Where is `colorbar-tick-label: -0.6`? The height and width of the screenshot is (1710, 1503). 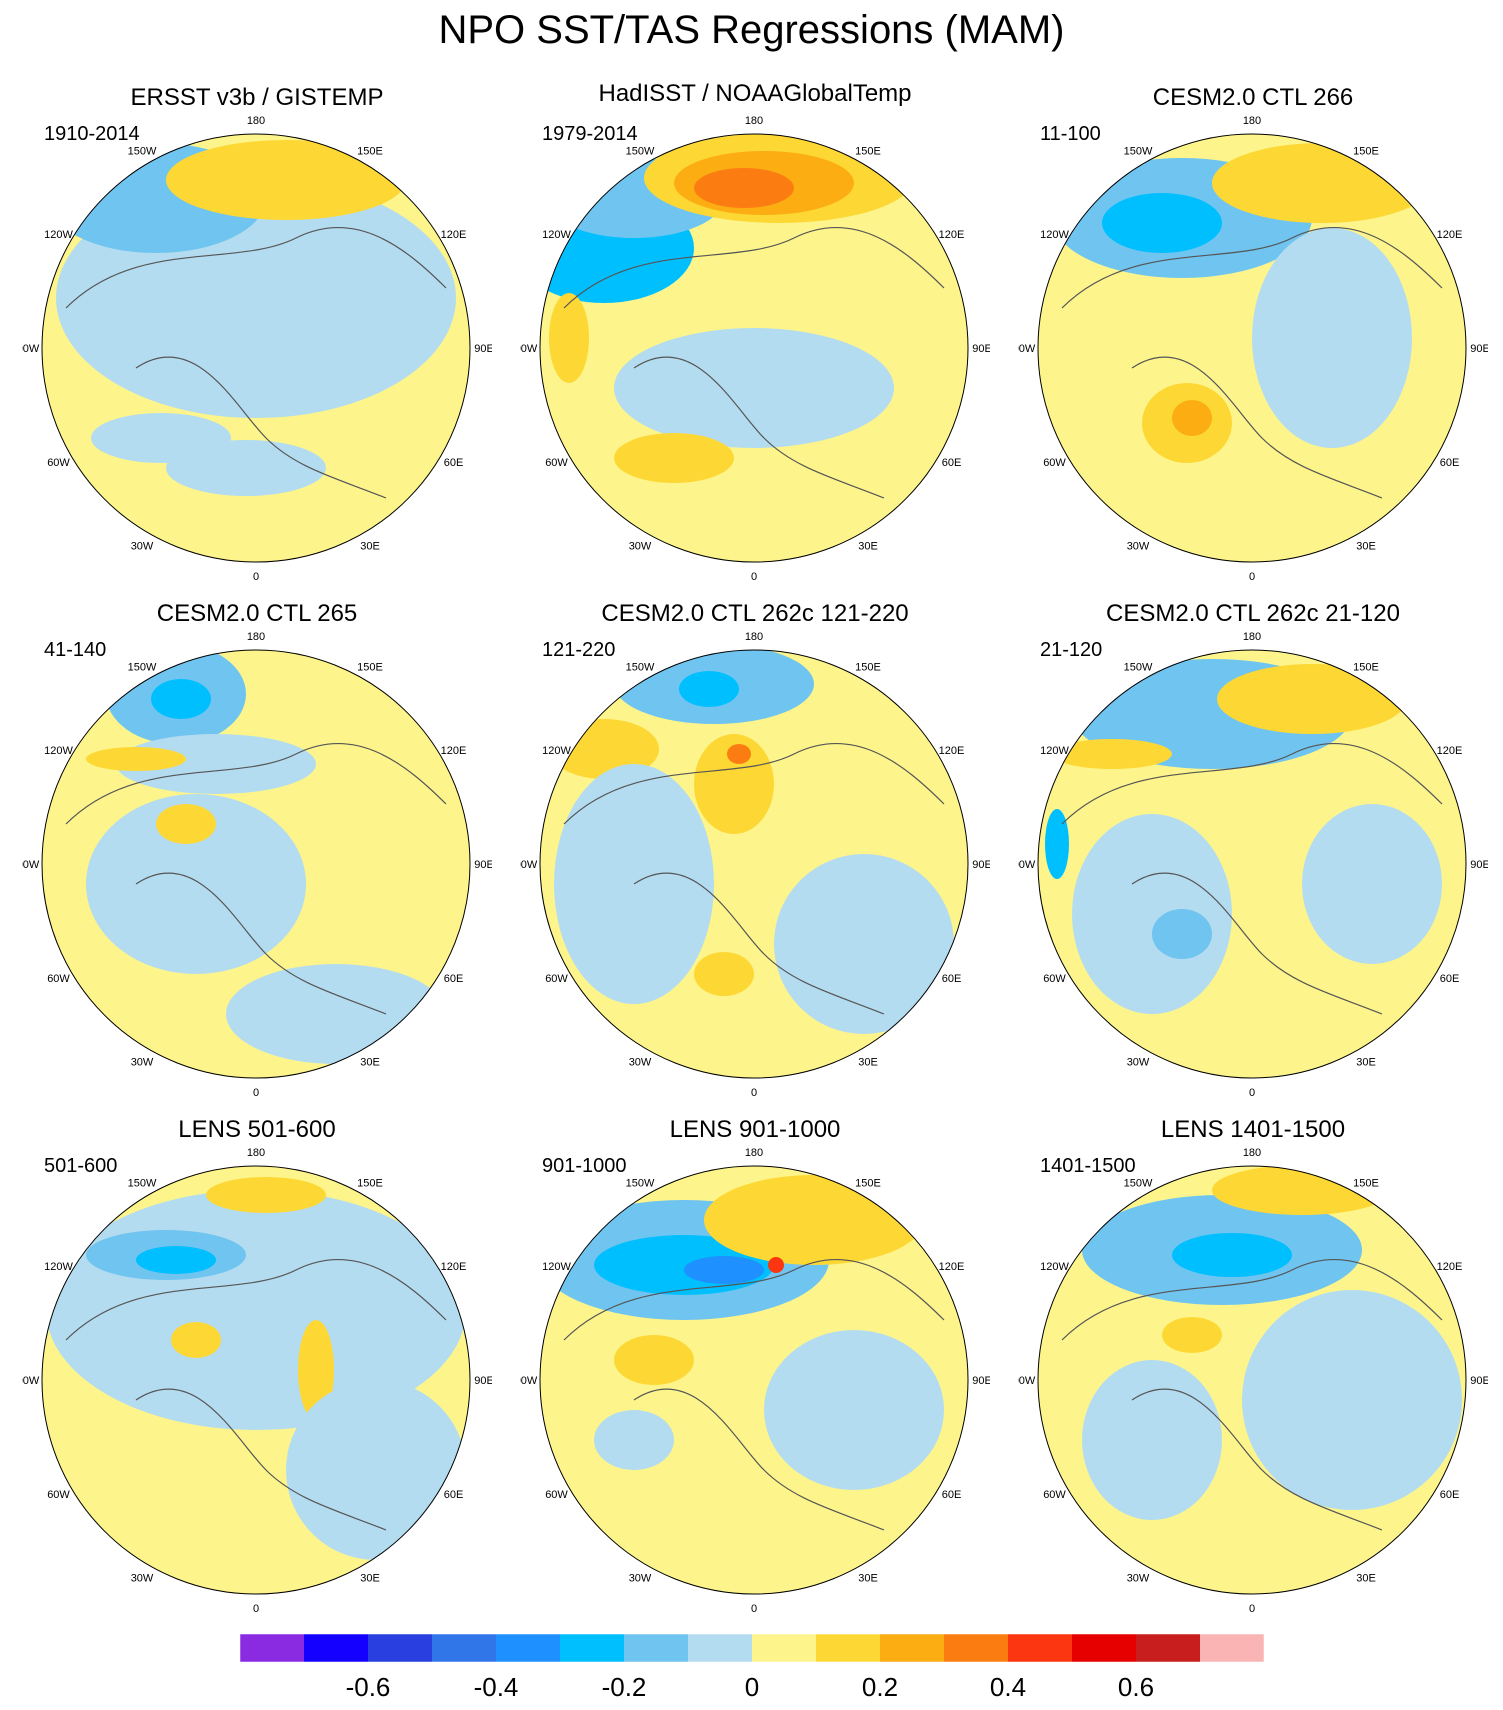 colorbar-tick-label: -0.6 is located at coordinates (368, 1687).